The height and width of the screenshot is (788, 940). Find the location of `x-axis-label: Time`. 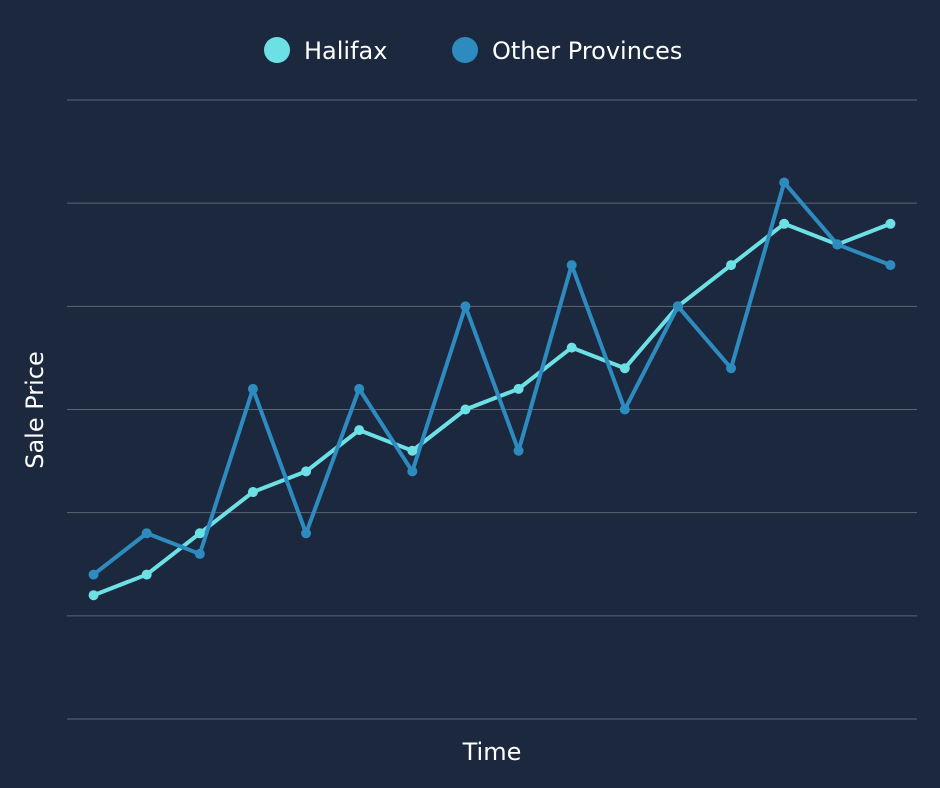

x-axis-label: Time is located at coordinates (492, 752).